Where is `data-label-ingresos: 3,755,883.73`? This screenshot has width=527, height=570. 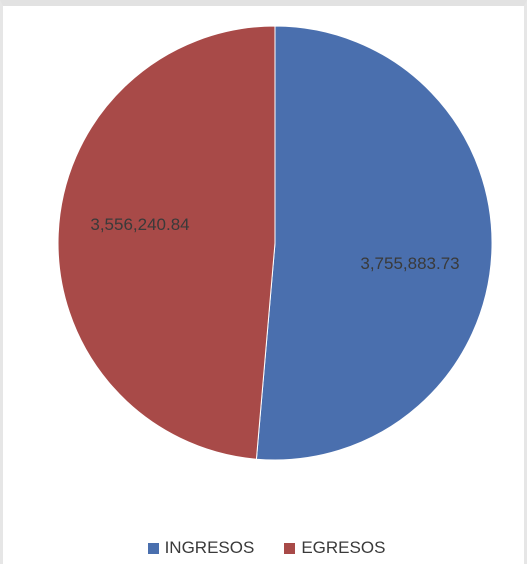
data-label-ingresos: 3,755,883.73 is located at coordinates (409, 263).